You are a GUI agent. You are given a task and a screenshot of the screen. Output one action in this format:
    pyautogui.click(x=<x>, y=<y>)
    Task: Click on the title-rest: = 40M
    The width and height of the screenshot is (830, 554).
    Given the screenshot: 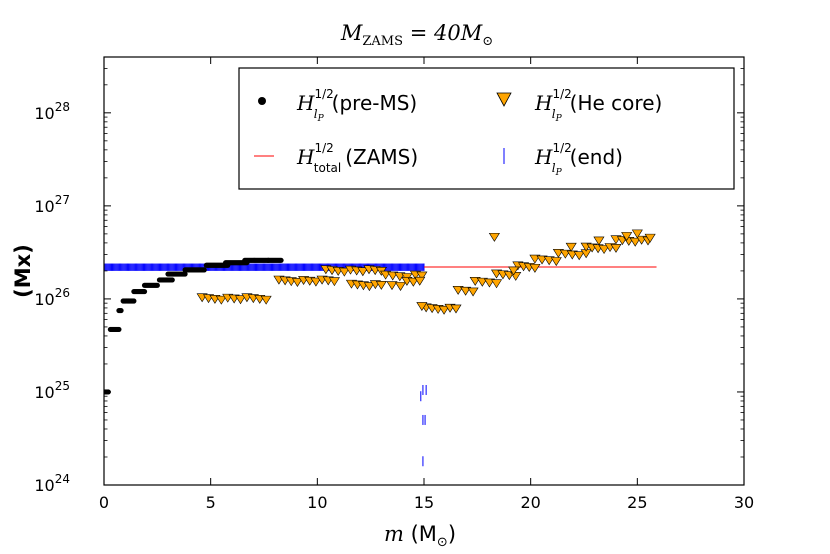 What is the action you would take?
    pyautogui.click(x=443, y=33)
    